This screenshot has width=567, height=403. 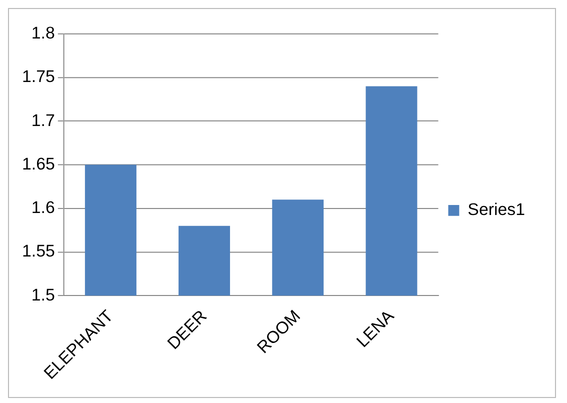 I want to click on y-tick-label: 1.8, so click(x=43, y=33).